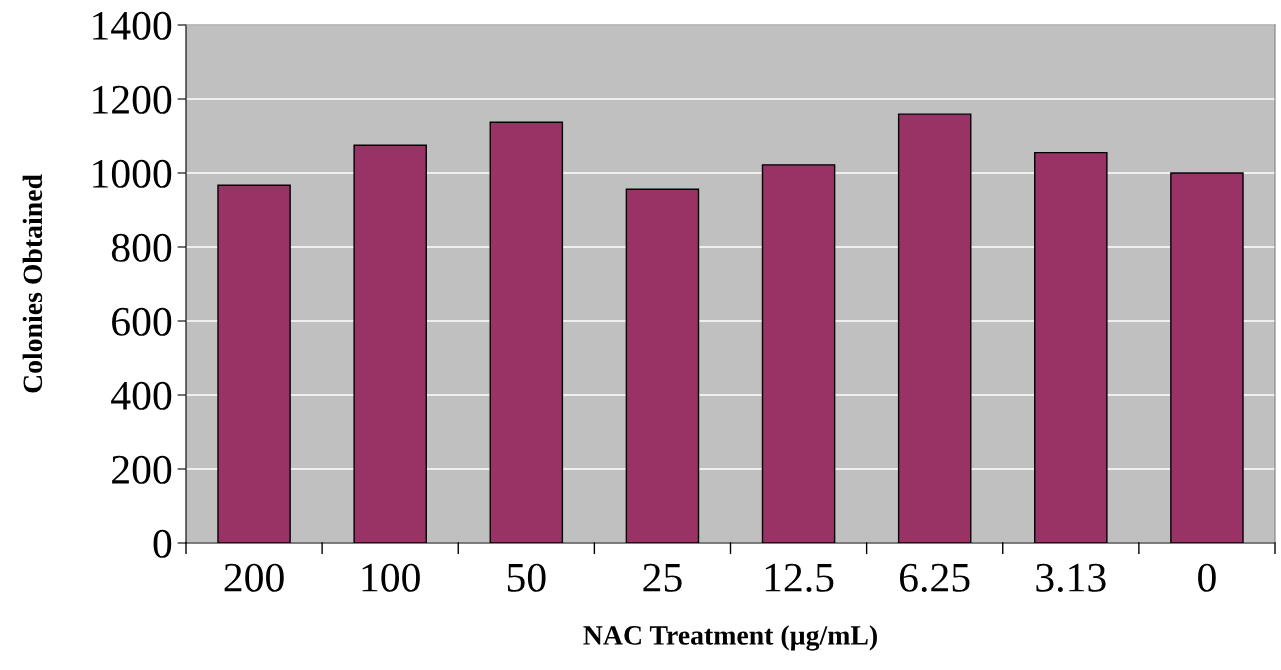 The height and width of the screenshot is (670, 1281). What do you see at coordinates (662, 577) in the screenshot?
I see `x-tick-label: 25` at bounding box center [662, 577].